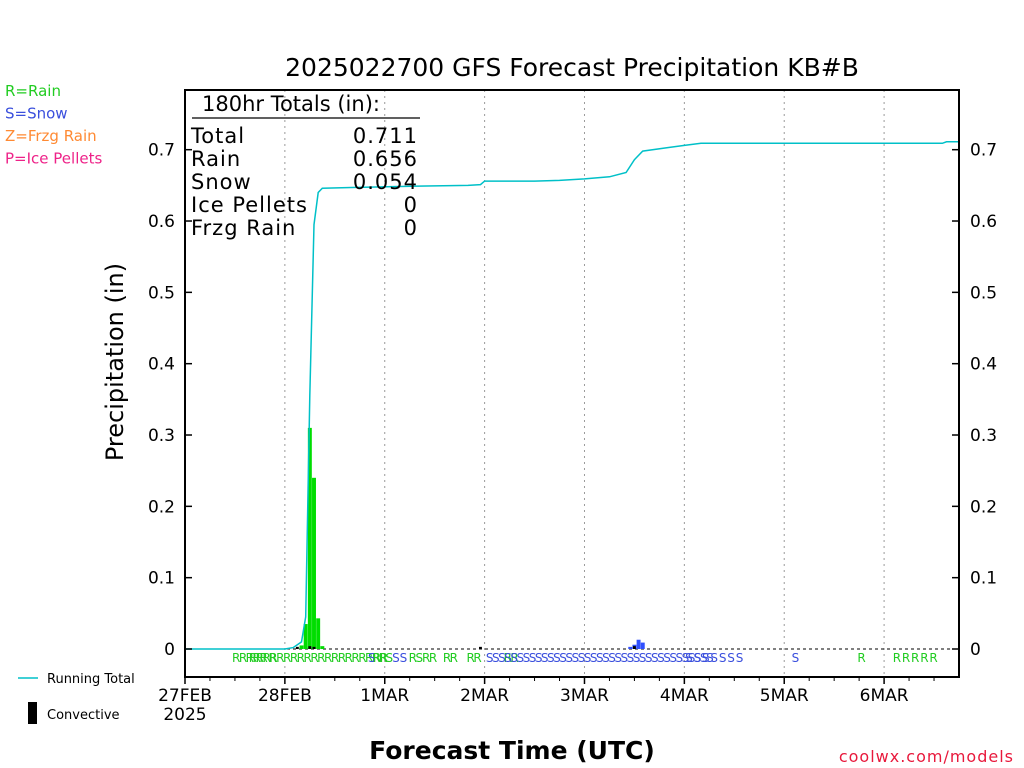  Describe the element at coordinates (36, 114) in the screenshot. I see `precip-legend-entry: S=Snow` at that location.